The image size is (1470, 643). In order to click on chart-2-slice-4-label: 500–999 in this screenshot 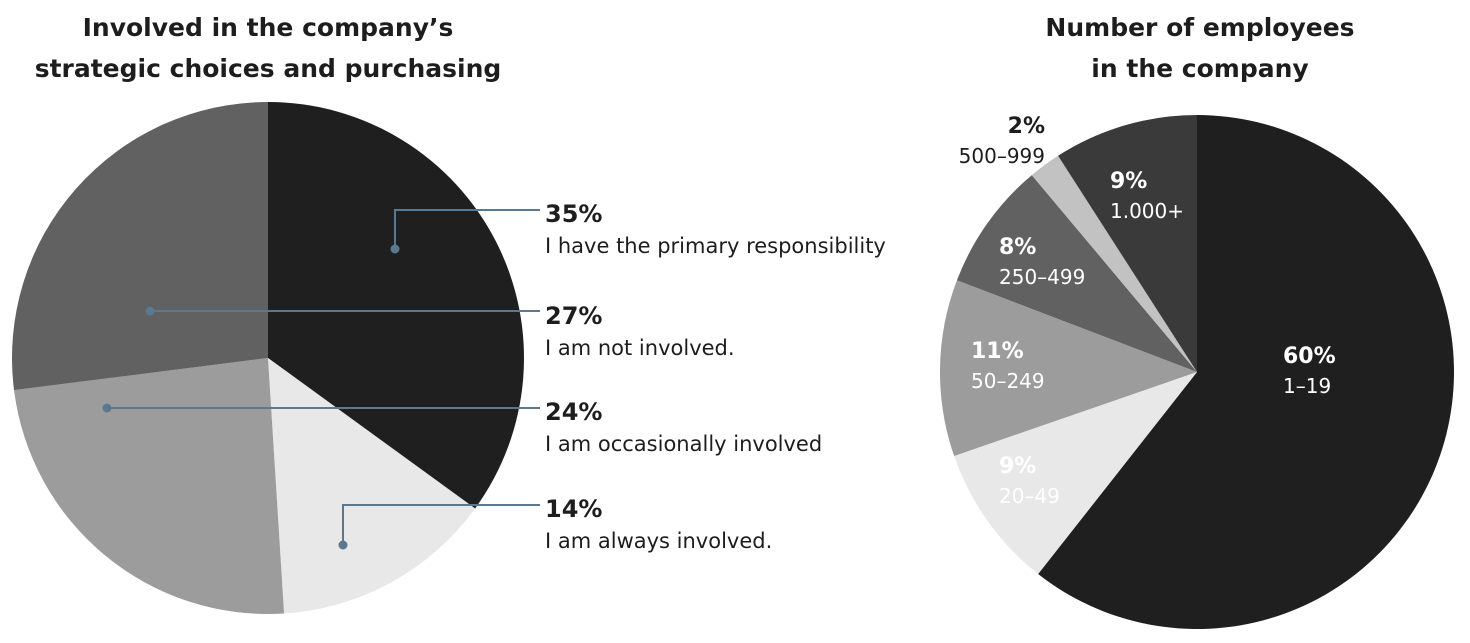, I will do `click(1002, 156)`.